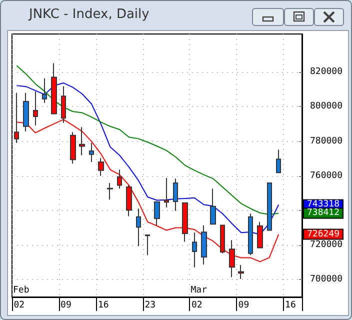 The width and height of the screenshot is (352, 320). Describe the element at coordinates (326, 245) in the screenshot. I see `y-tick-label: 720000` at that location.